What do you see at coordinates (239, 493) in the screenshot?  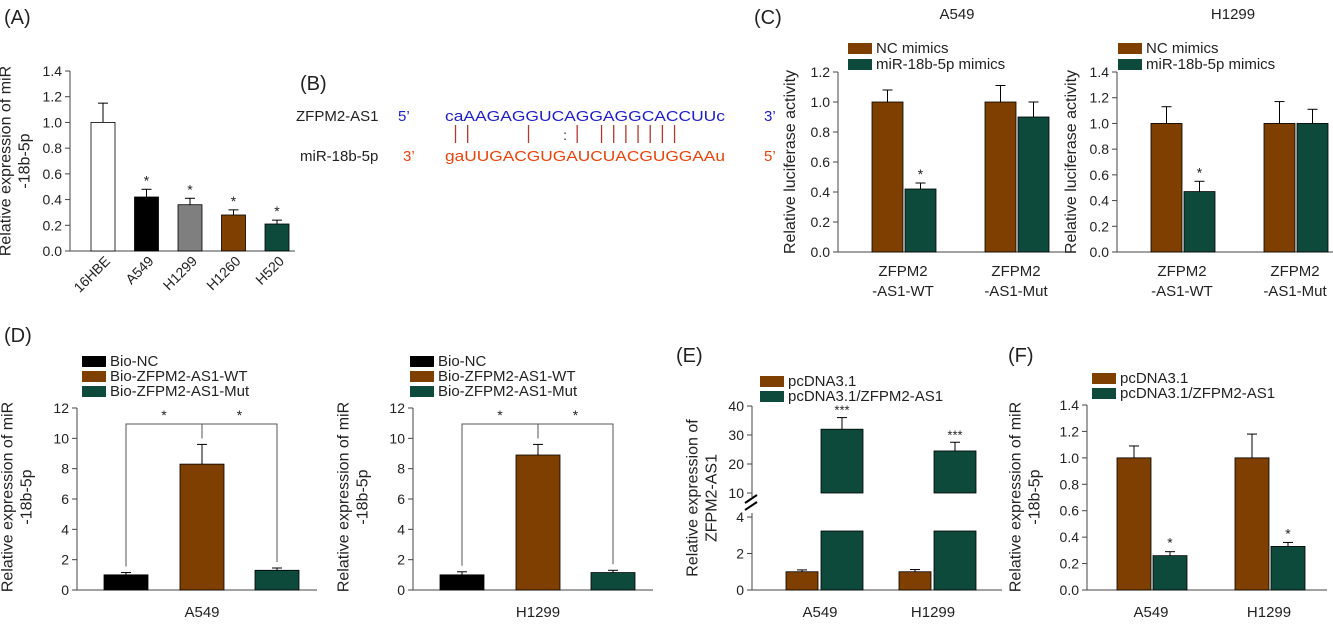 I see `significance-bracket` at bounding box center [239, 493].